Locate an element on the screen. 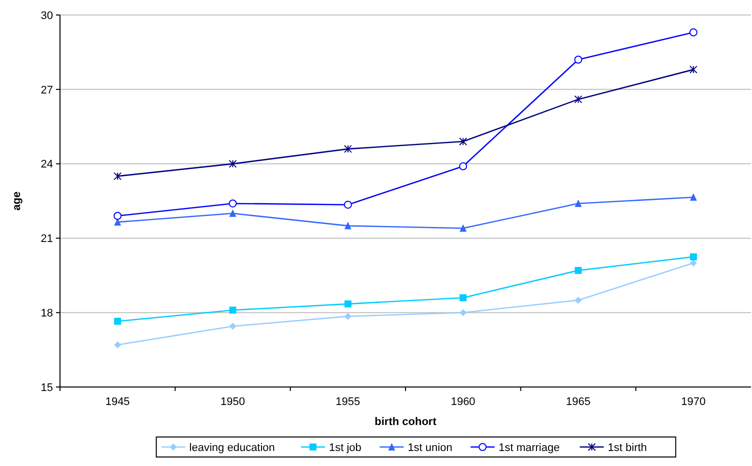 The width and height of the screenshot is (752, 466). legend-label: 1st union is located at coordinates (430, 448).